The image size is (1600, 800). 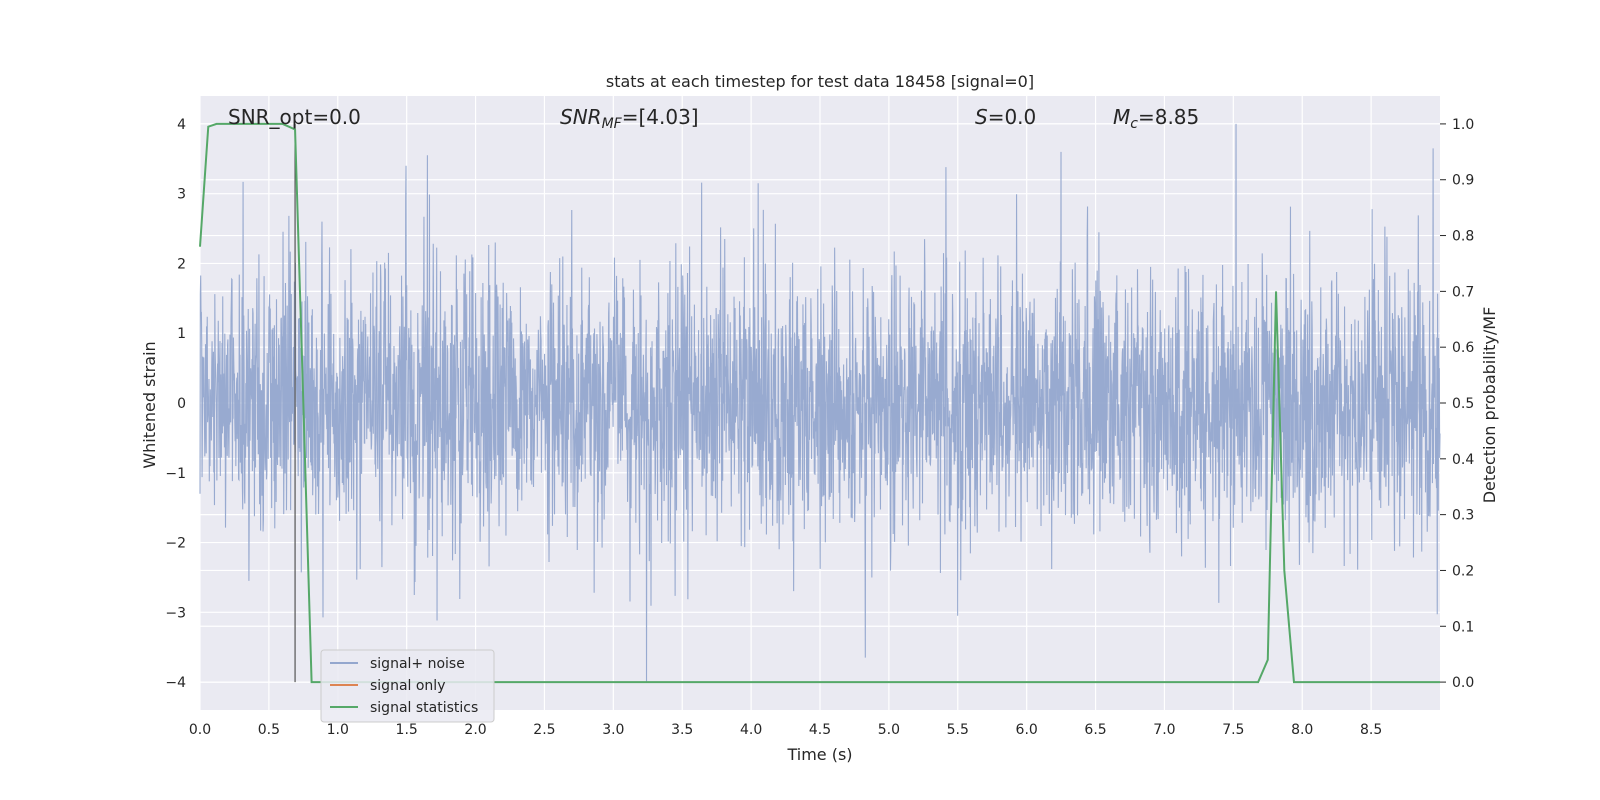 What do you see at coordinates (181, 264) in the screenshot?
I see `y-tick-label-left: 2` at bounding box center [181, 264].